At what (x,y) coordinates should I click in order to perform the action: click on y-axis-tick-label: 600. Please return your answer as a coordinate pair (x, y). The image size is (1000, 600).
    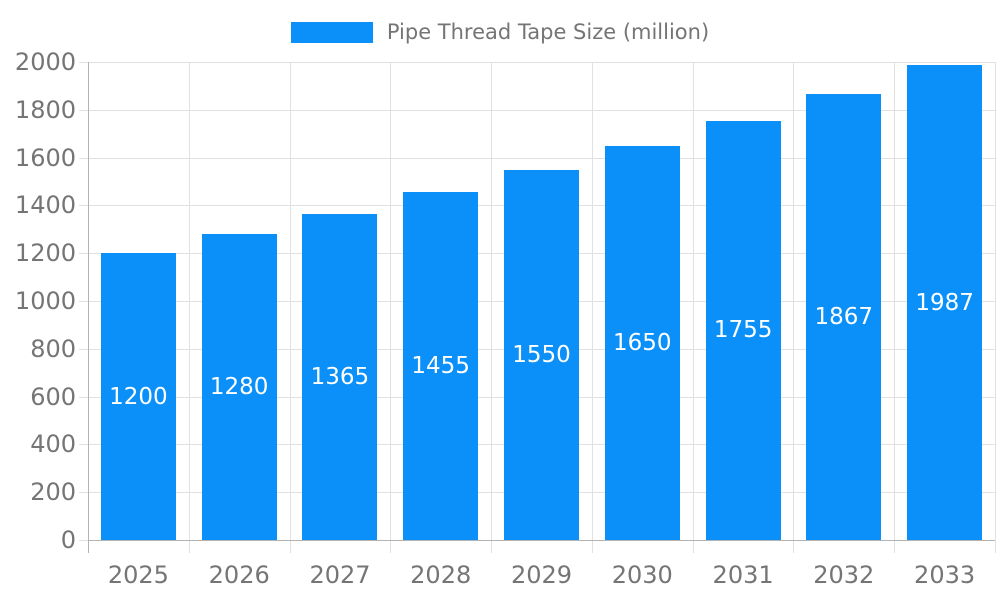
    Looking at the image, I should click on (53, 397).